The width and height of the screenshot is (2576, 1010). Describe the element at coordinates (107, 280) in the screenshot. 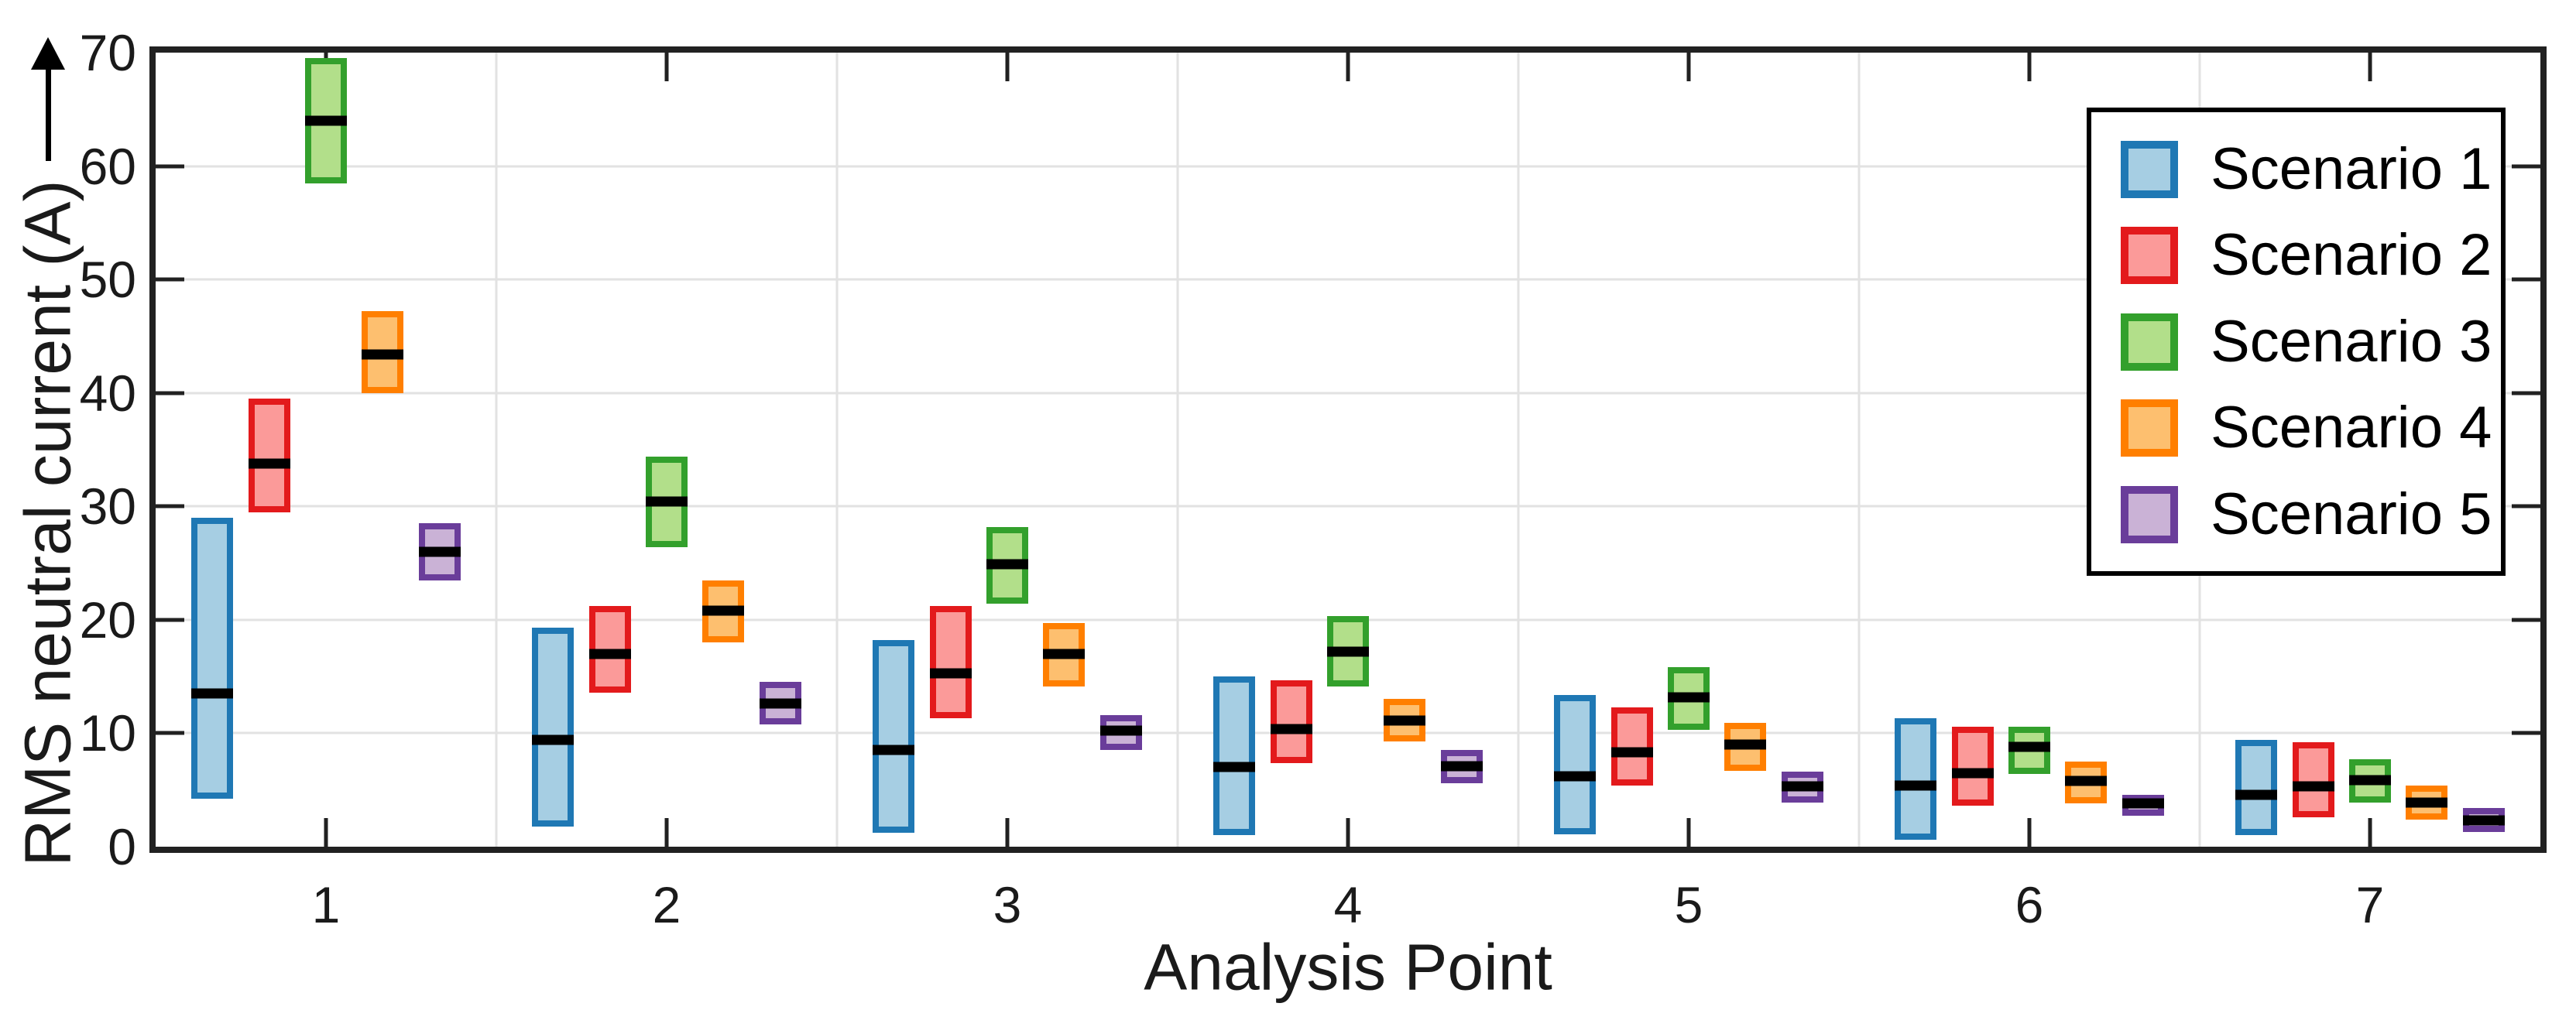

I see `y-tick-label-50: 50` at that location.